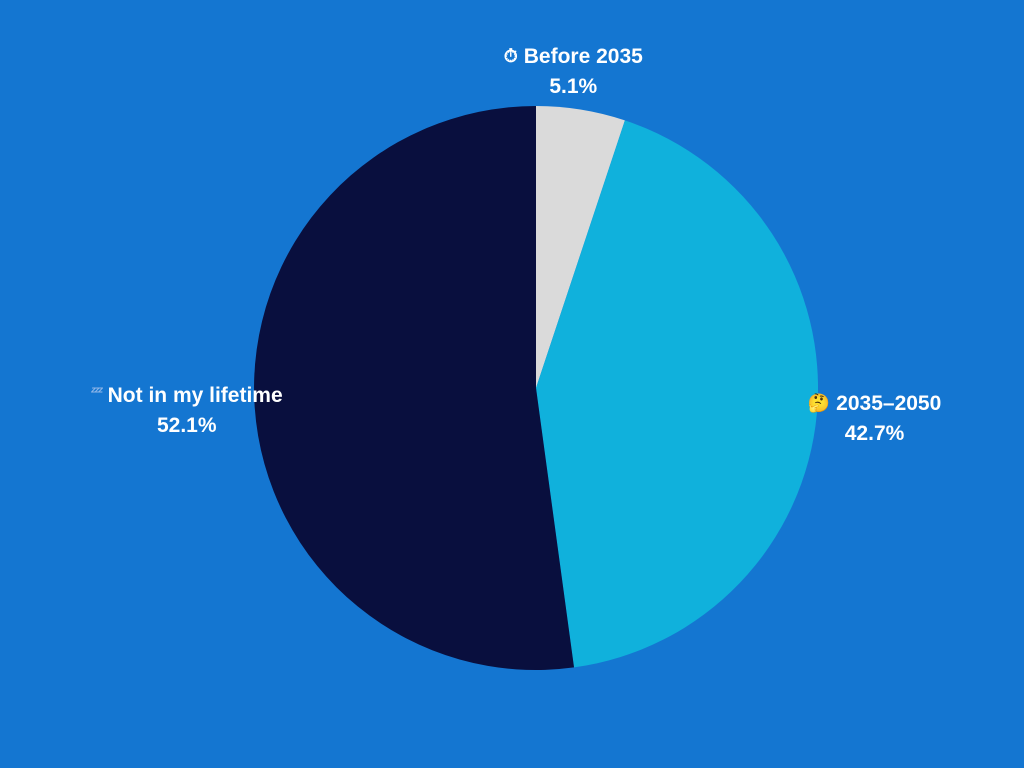  I want to click on slice-label-title-2: ᶻᶻᶻ Not in my lifetime, so click(187, 396).